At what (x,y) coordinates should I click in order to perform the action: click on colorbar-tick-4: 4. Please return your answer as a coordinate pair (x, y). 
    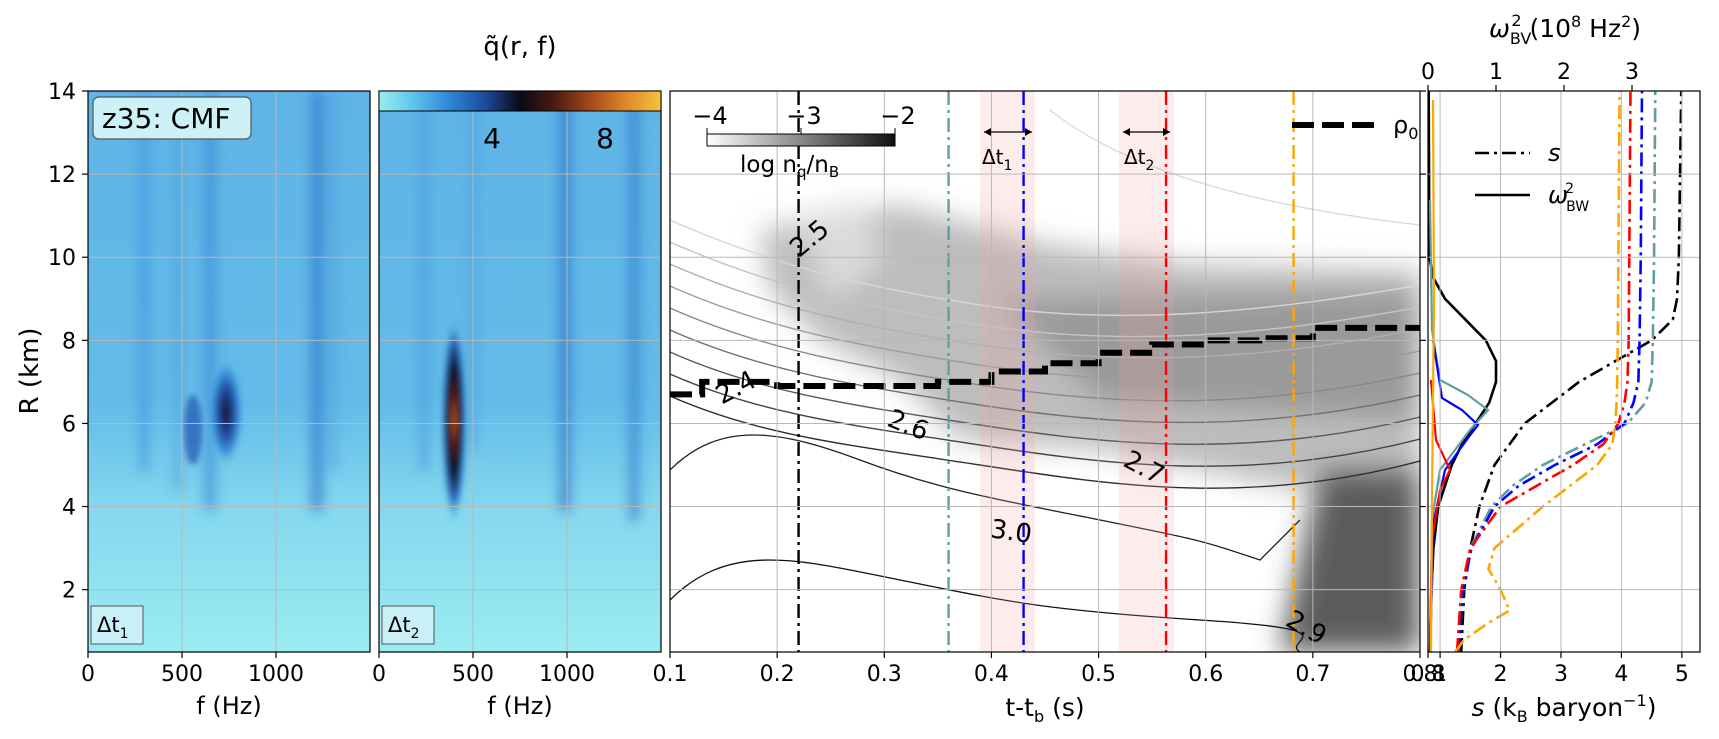
    Looking at the image, I should click on (492, 138).